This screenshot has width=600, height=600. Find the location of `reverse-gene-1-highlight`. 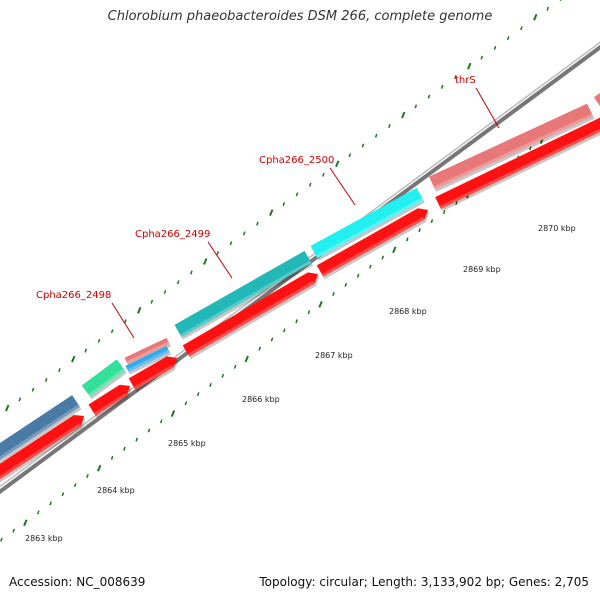

reverse-gene-1-highlight is located at coordinates (40, 451).